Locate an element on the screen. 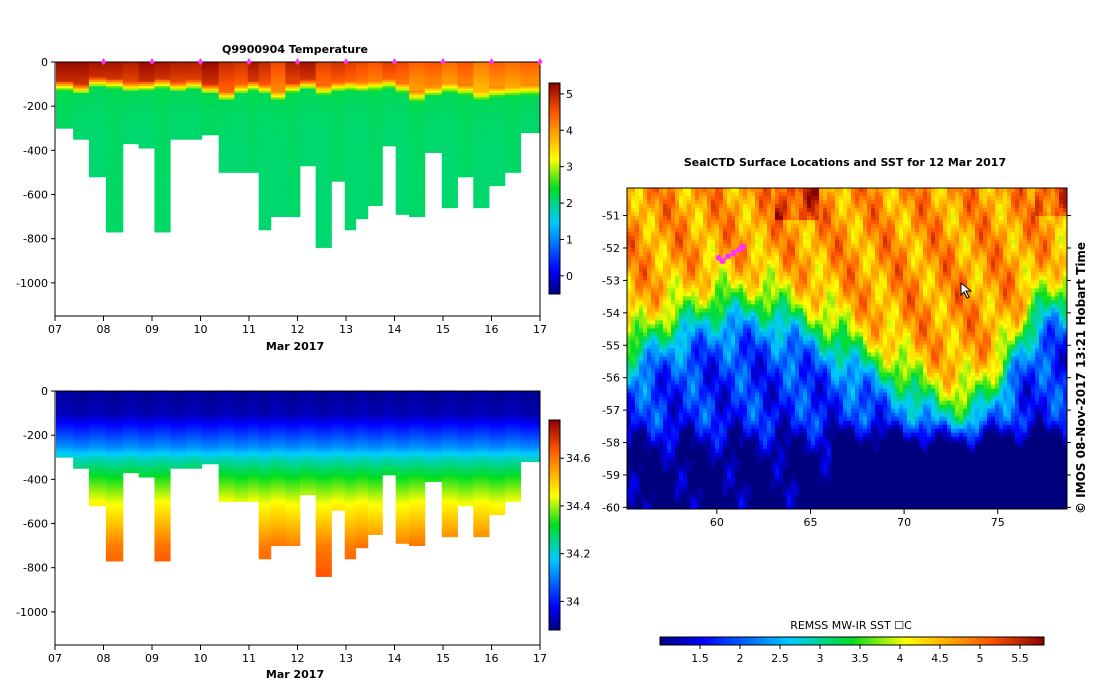 The width and height of the screenshot is (1099, 700). salinity-cells is located at coordinates (298, 484).